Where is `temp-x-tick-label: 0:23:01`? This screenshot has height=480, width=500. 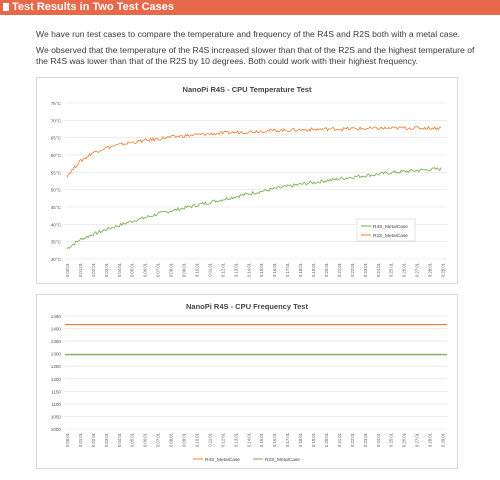 temp-x-tick-label: 0:23:01 is located at coordinates (365, 269).